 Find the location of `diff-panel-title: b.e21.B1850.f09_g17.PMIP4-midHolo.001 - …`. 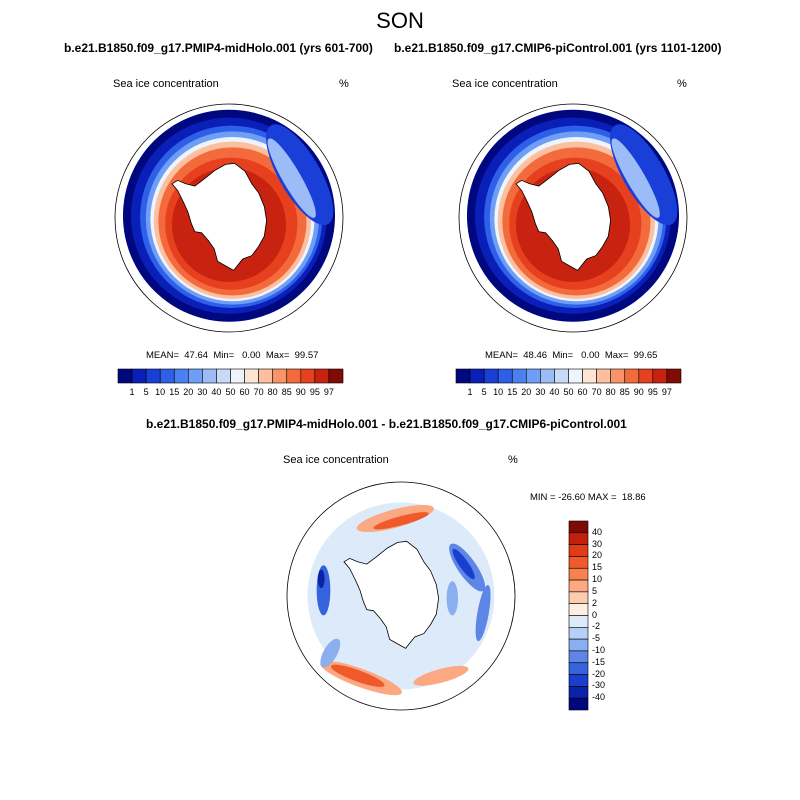

diff-panel-title: b.e21.B1850.f09_g17.PMIP4-midHolo.001 - … is located at coordinates (386, 424).